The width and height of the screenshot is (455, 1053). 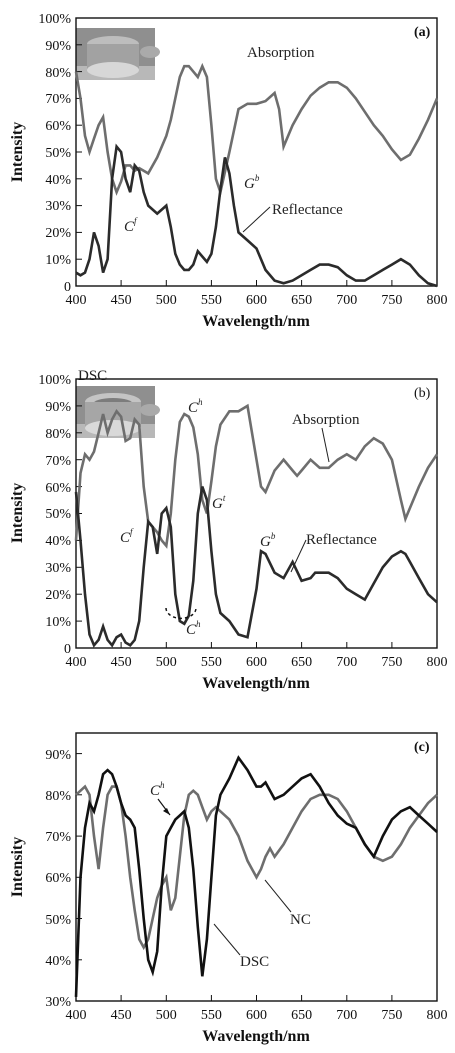 I want to click on x-tick-b-3: 550, so click(x=211, y=656).